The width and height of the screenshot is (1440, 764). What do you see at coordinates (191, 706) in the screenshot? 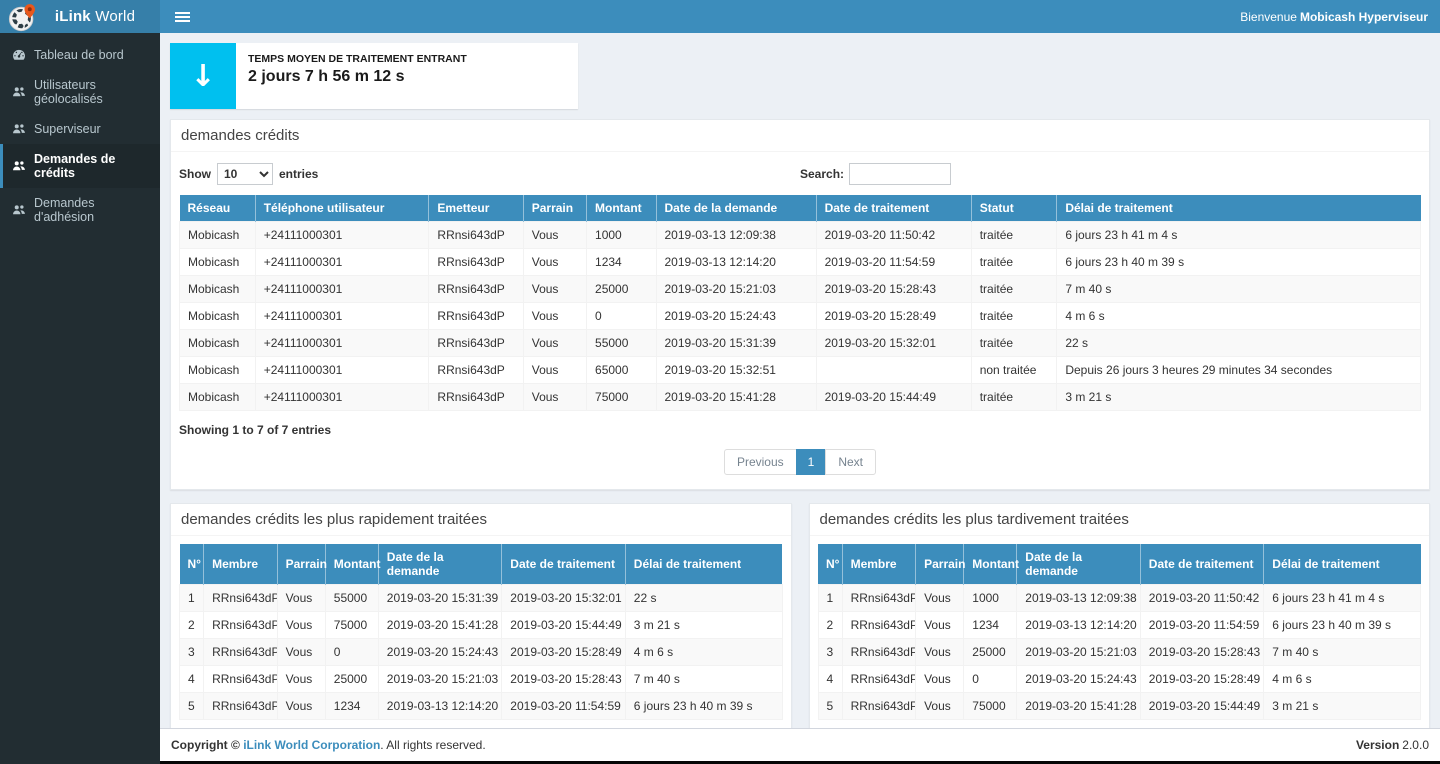
I see `cell: 5` at bounding box center [191, 706].